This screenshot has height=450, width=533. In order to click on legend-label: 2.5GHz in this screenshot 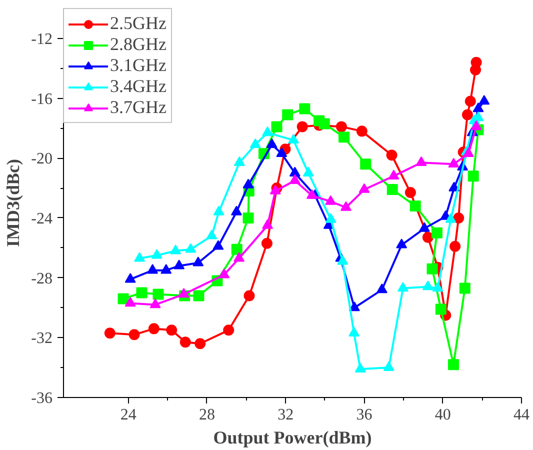, I will do `click(138, 23)`.